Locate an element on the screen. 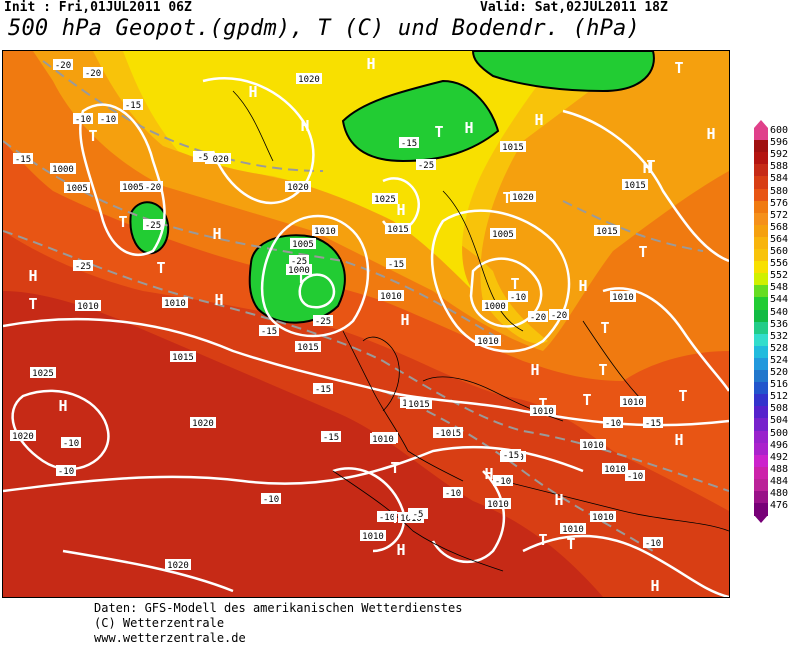 The width and height of the screenshot is (791, 648). svg-text: 1000 is located at coordinates (63, 170).